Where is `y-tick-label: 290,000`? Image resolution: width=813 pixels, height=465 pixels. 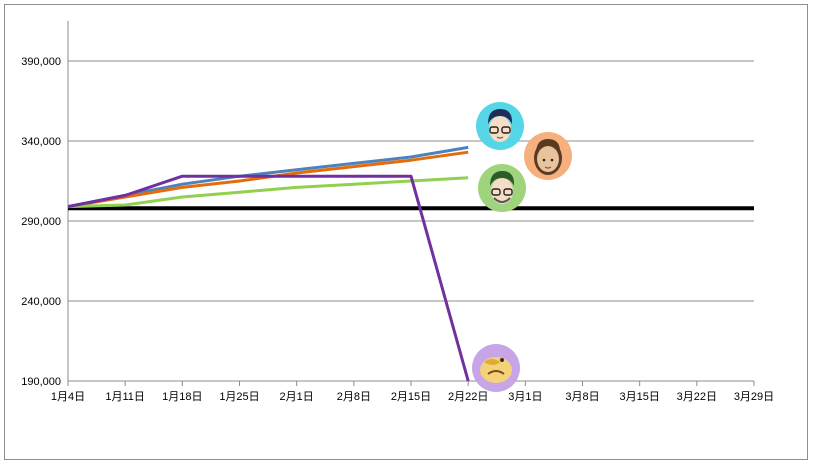
y-tick-label: 290,000 is located at coordinates (41, 222).